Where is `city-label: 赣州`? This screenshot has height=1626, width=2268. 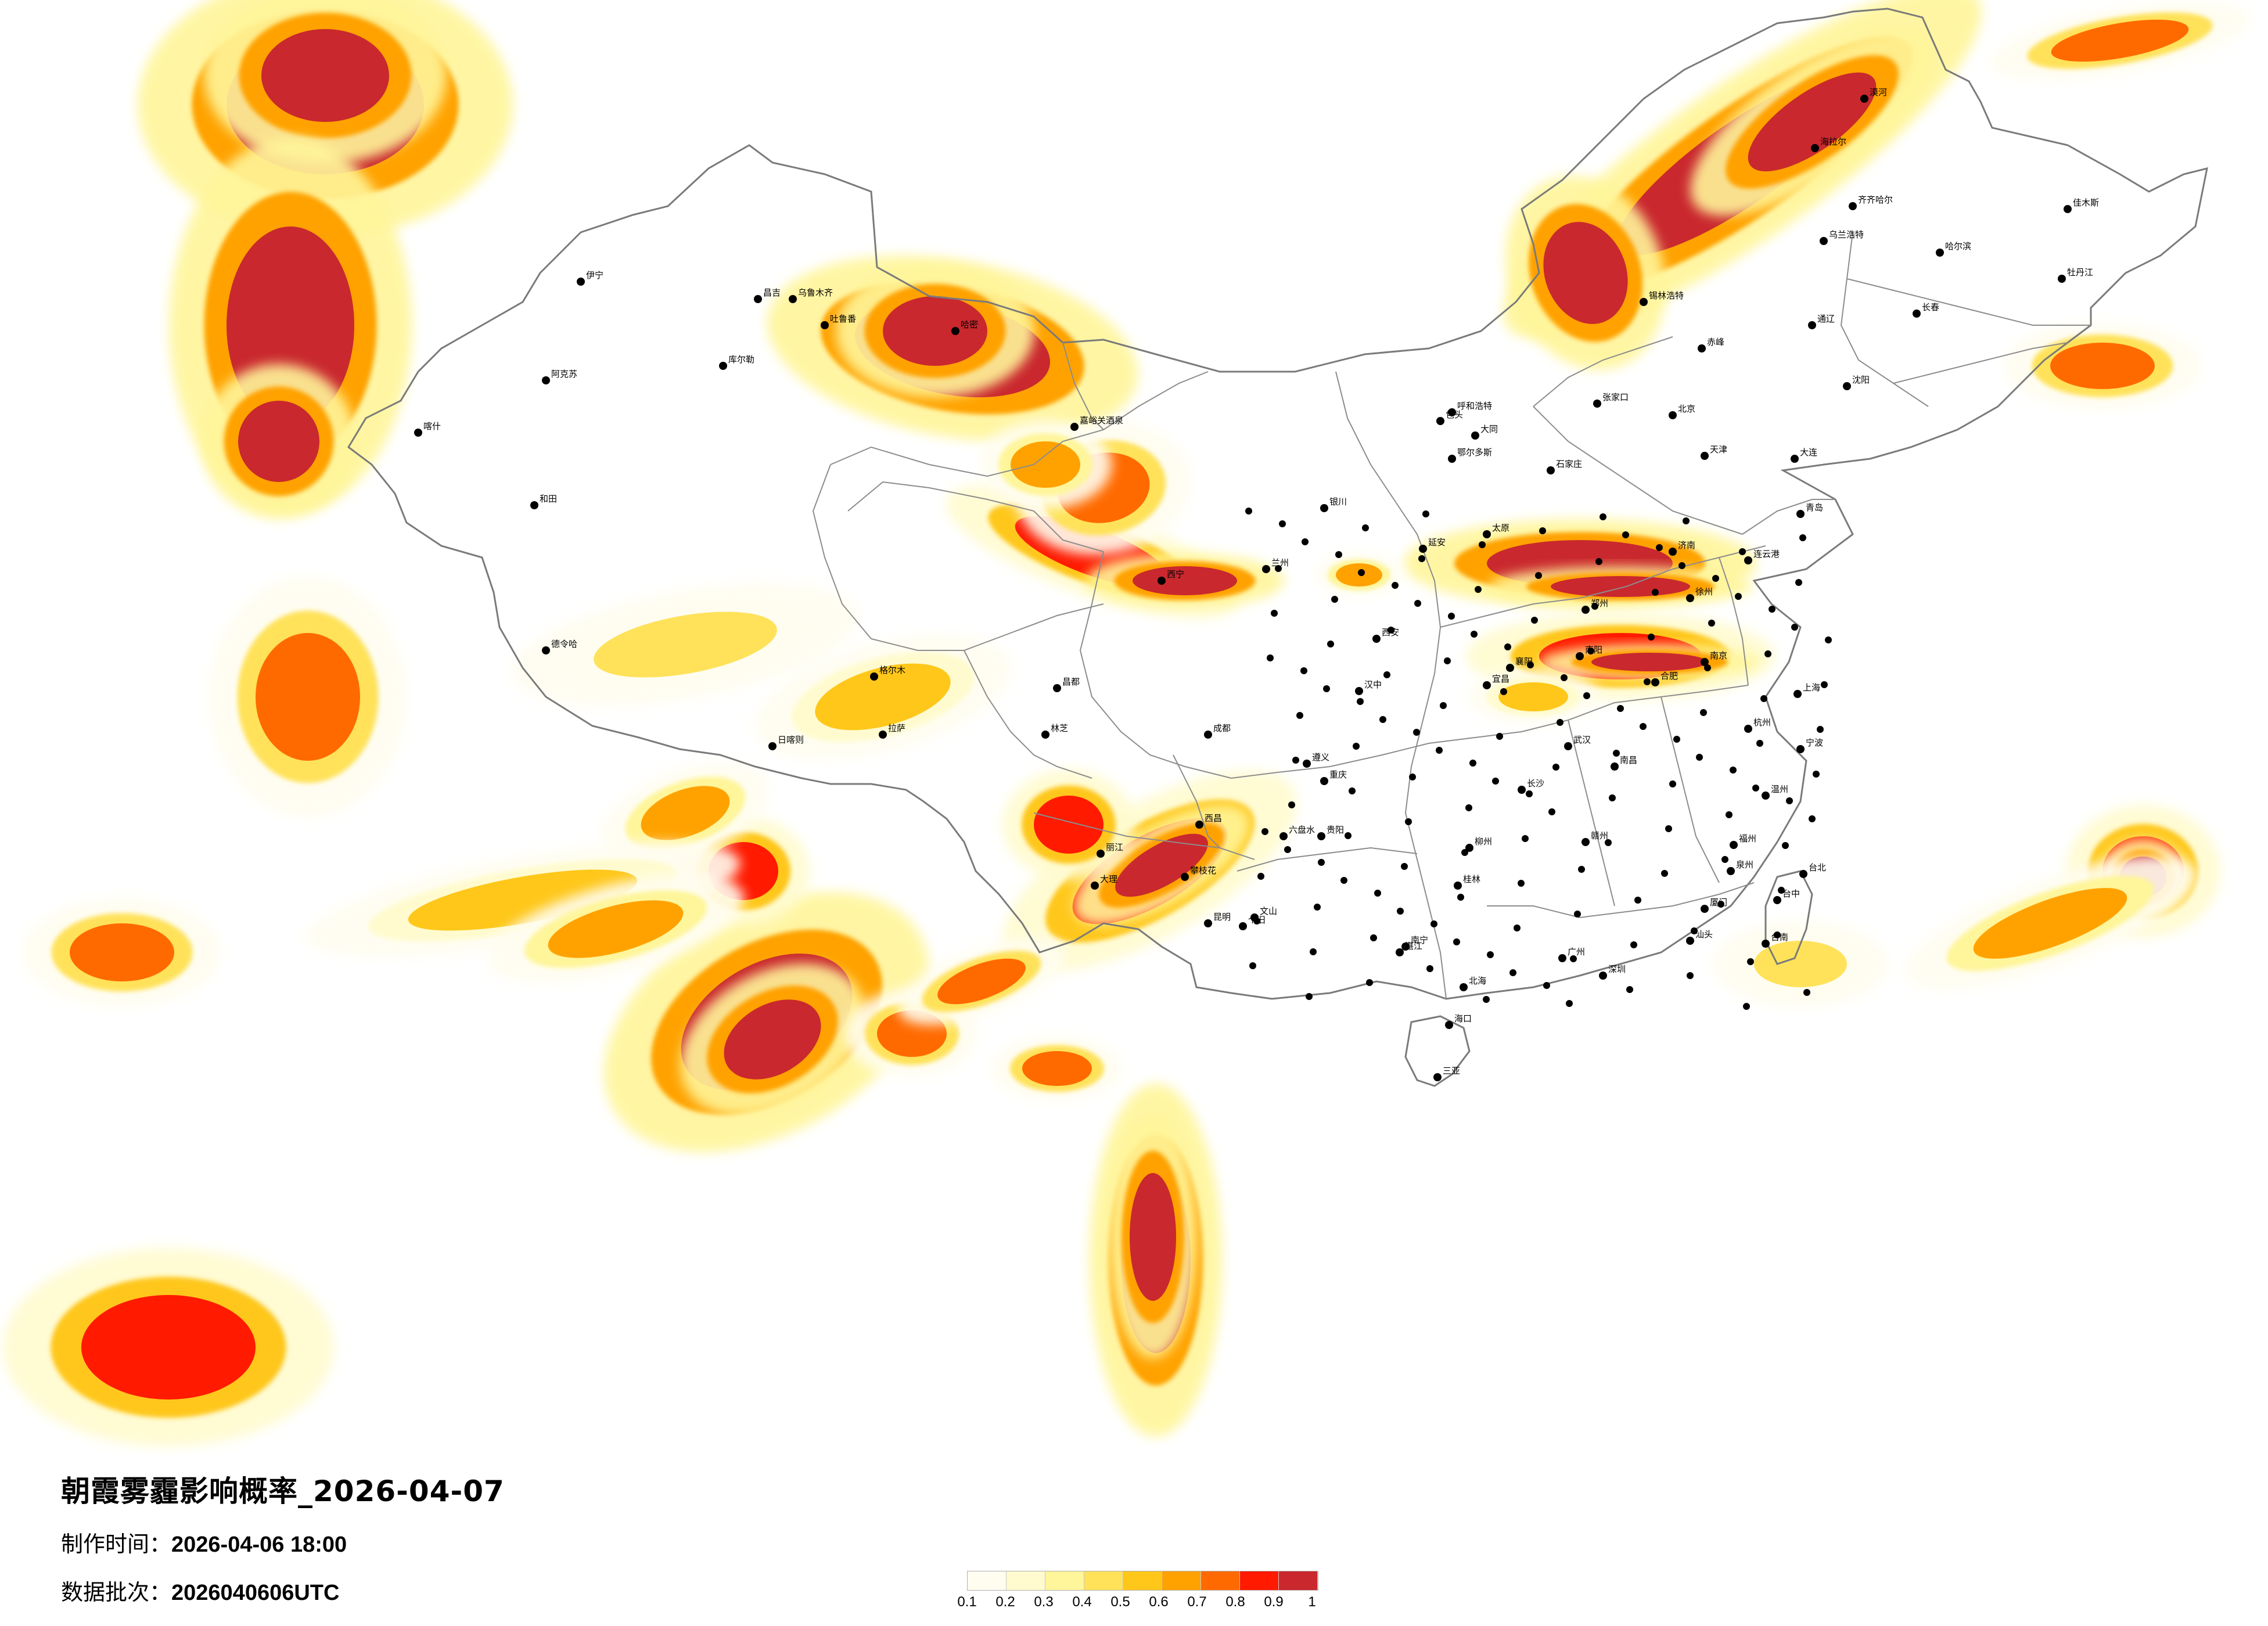 city-label: 赣州 is located at coordinates (1599, 836).